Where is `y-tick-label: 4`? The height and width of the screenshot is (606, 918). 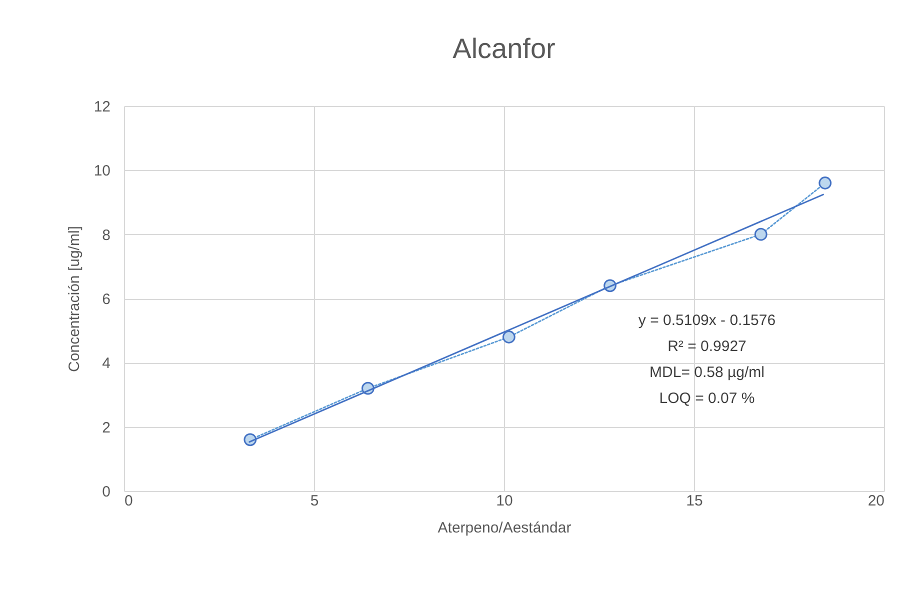 y-tick-label: 4 is located at coordinates (106, 363).